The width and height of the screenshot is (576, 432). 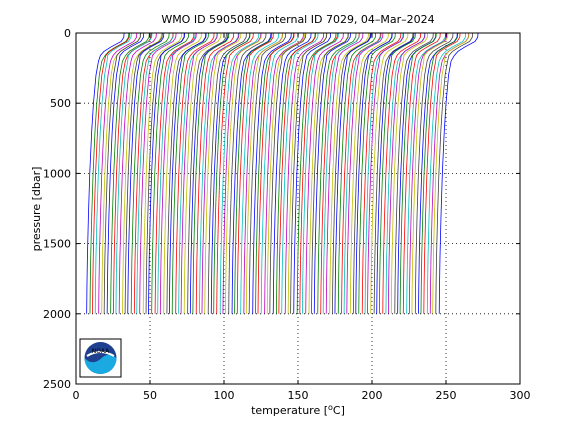 I want to click on x-tick-label: 200, so click(x=372, y=395).